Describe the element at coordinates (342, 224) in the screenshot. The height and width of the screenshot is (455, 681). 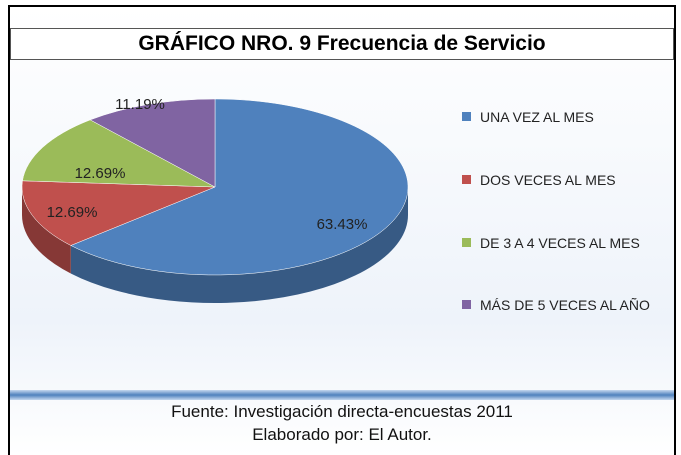
I see `data-label: 63.43%` at that location.